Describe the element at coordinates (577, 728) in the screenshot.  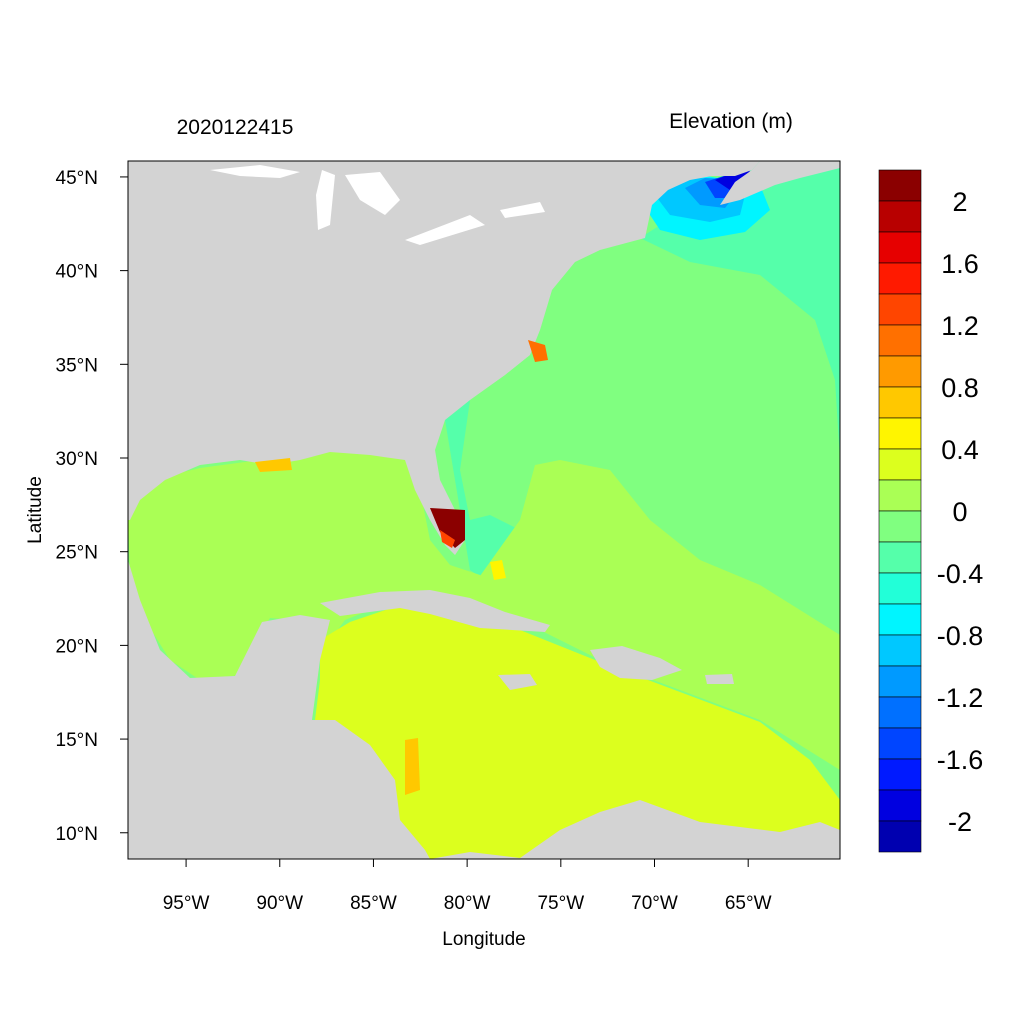
I see `caribbean-sea` at that location.